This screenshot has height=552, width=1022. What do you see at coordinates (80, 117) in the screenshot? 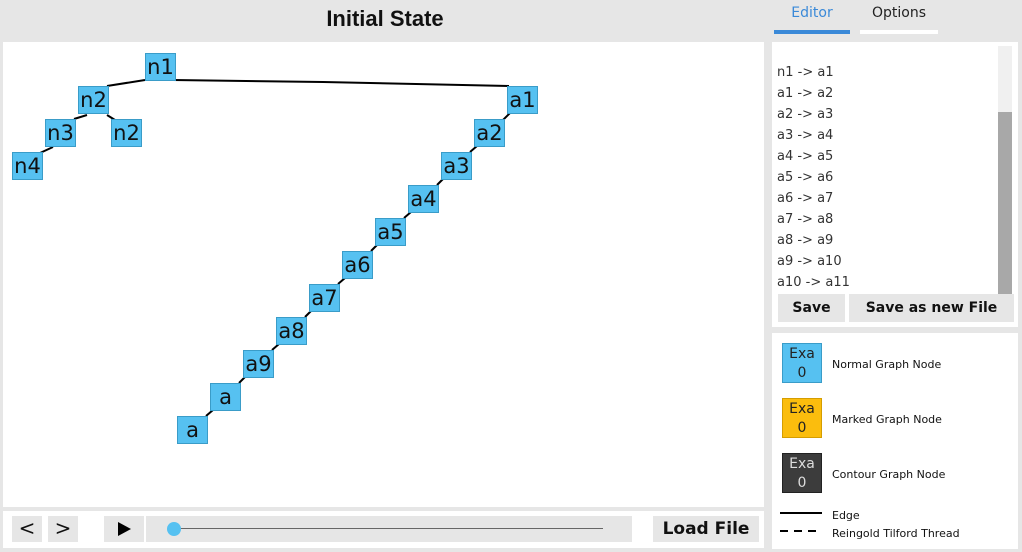
I see `edge-n2-n3` at bounding box center [80, 117].